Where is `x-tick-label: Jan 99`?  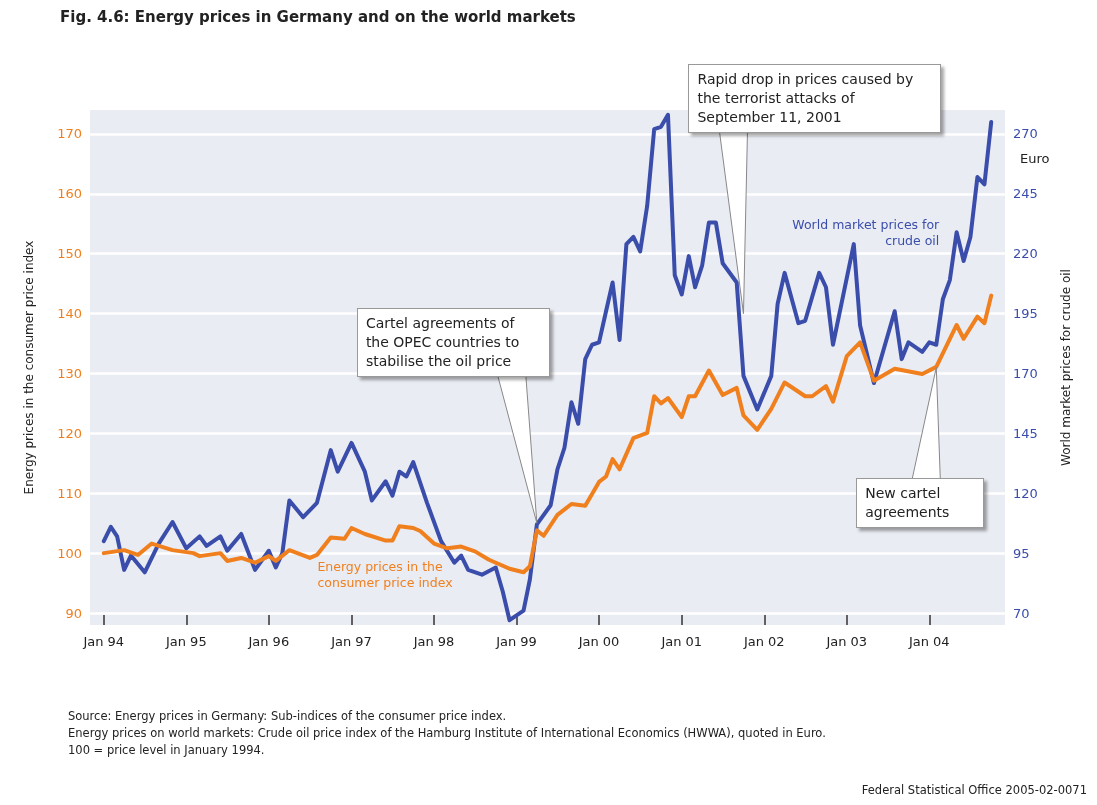
x-tick-label: Jan 99 is located at coordinates (516, 641).